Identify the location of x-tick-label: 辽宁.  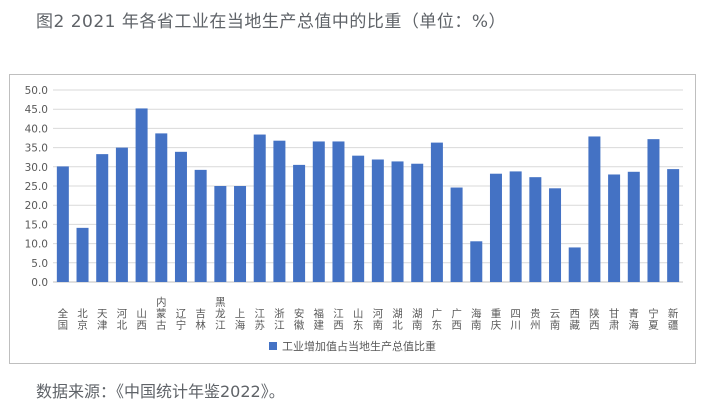
(181, 320).